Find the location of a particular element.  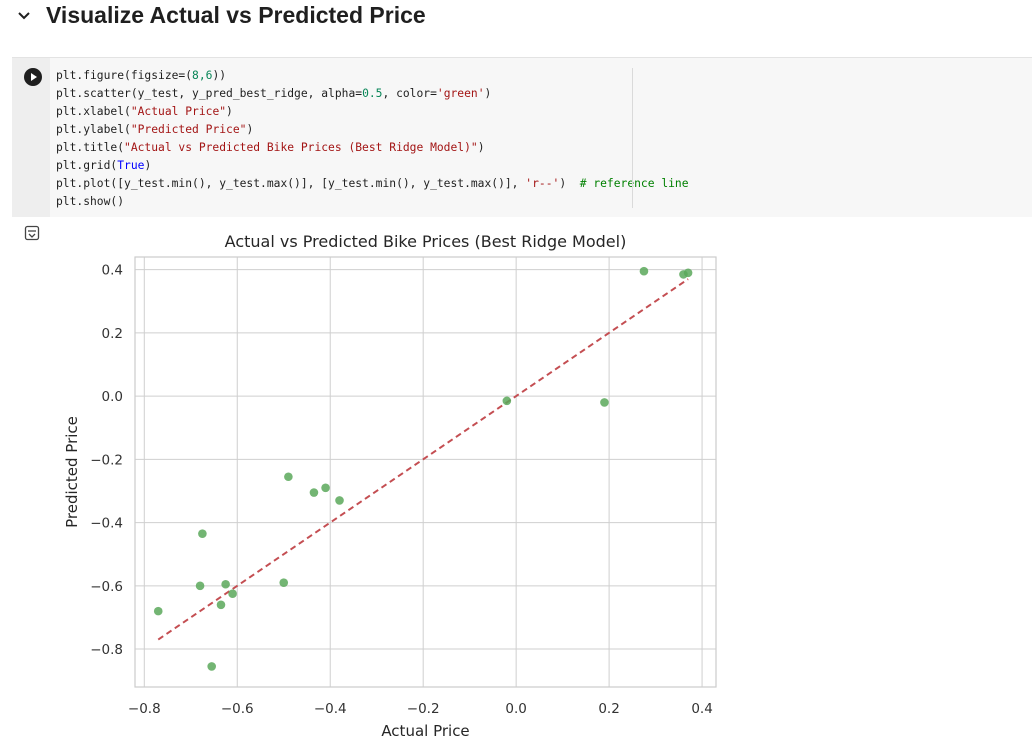

play-icon is located at coordinates (34, 77).